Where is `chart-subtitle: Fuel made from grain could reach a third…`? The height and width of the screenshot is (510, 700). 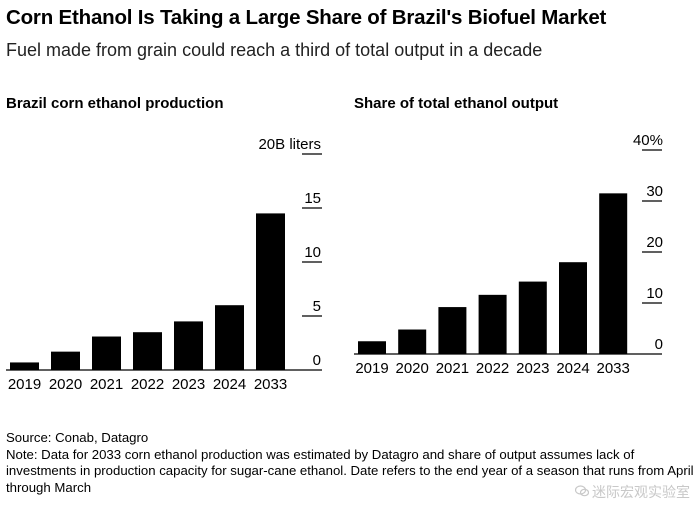 chart-subtitle: Fuel made from grain could reach a third… is located at coordinates (274, 50).